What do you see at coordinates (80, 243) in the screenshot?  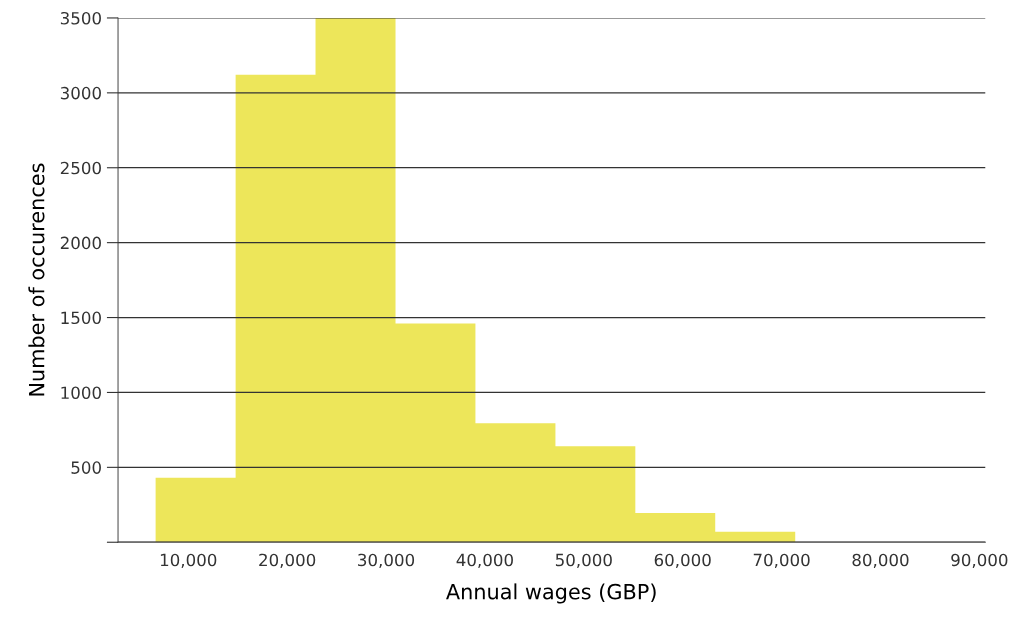 I see `y-tick-label: 2000` at bounding box center [80, 243].